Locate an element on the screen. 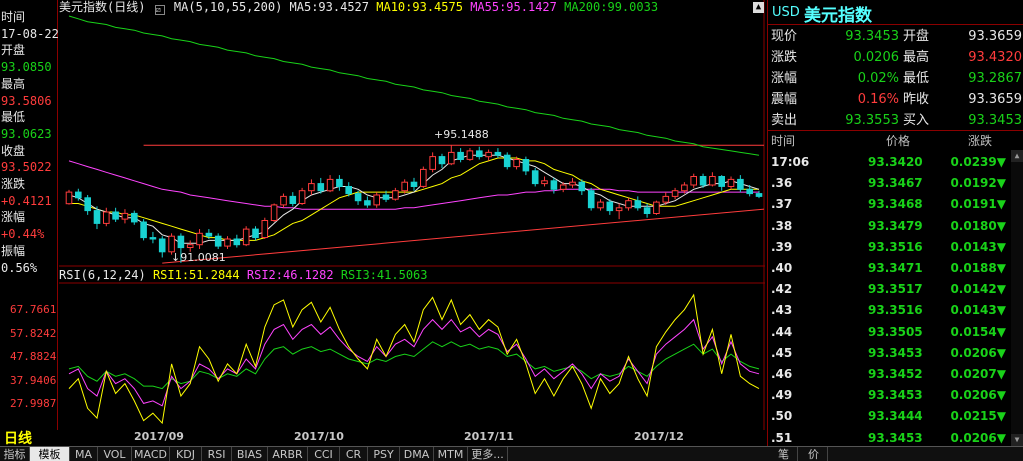  period-low-label: ↓91.0081 is located at coordinates (198, 257).